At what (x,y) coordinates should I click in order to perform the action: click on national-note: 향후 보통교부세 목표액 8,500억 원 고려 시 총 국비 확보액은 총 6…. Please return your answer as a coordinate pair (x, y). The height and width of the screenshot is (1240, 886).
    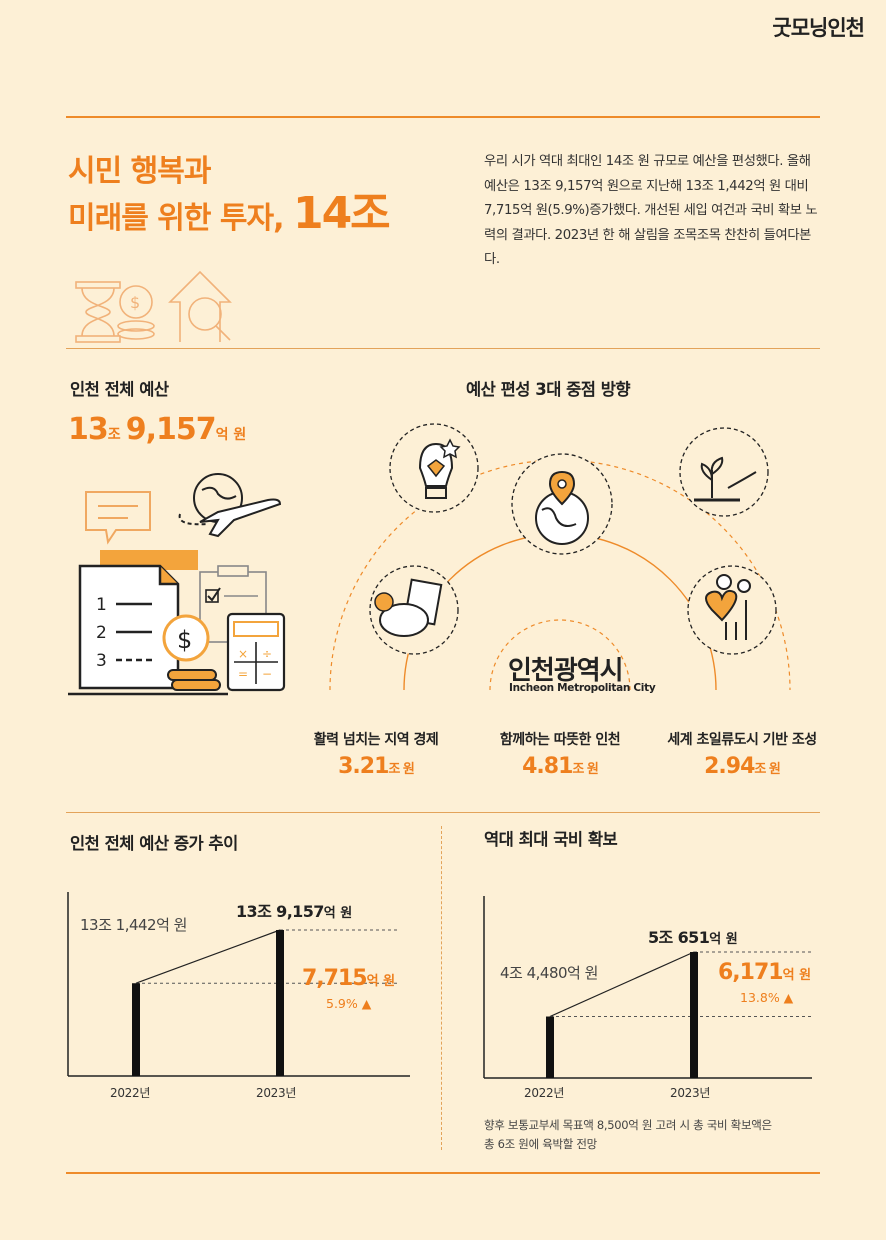
    Looking at the image, I should click on (628, 1135).